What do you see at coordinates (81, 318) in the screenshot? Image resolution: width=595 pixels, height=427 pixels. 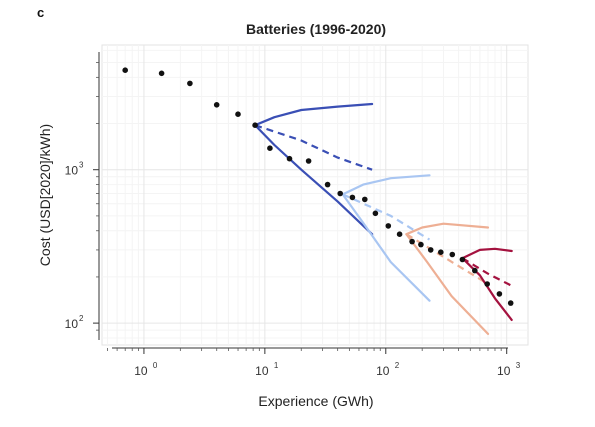 I see `y-tick-exponent: 2` at bounding box center [81, 318].